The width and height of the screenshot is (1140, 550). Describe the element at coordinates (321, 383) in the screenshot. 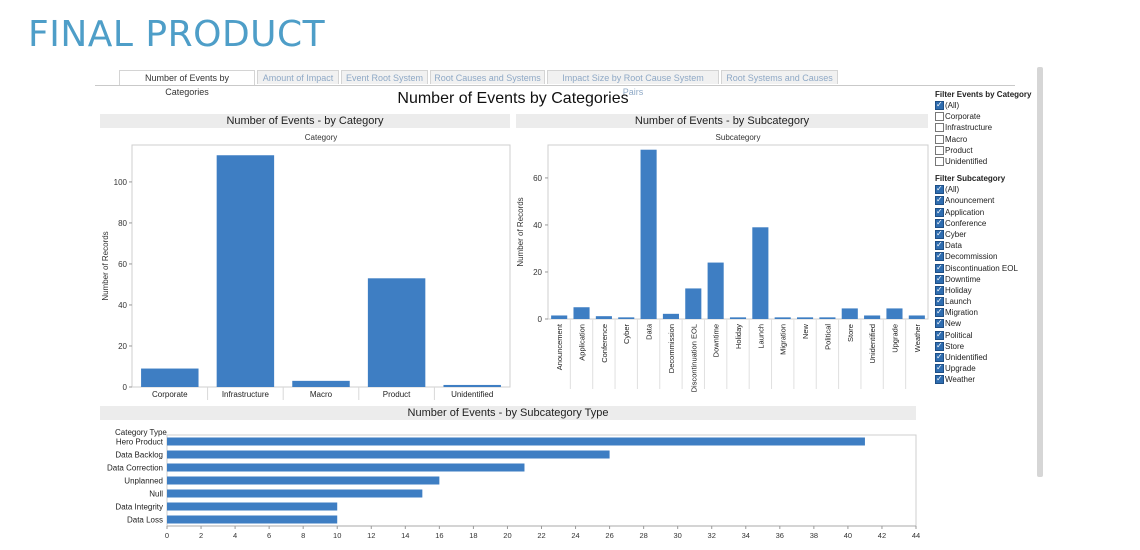

I see `bar-macro` at that location.